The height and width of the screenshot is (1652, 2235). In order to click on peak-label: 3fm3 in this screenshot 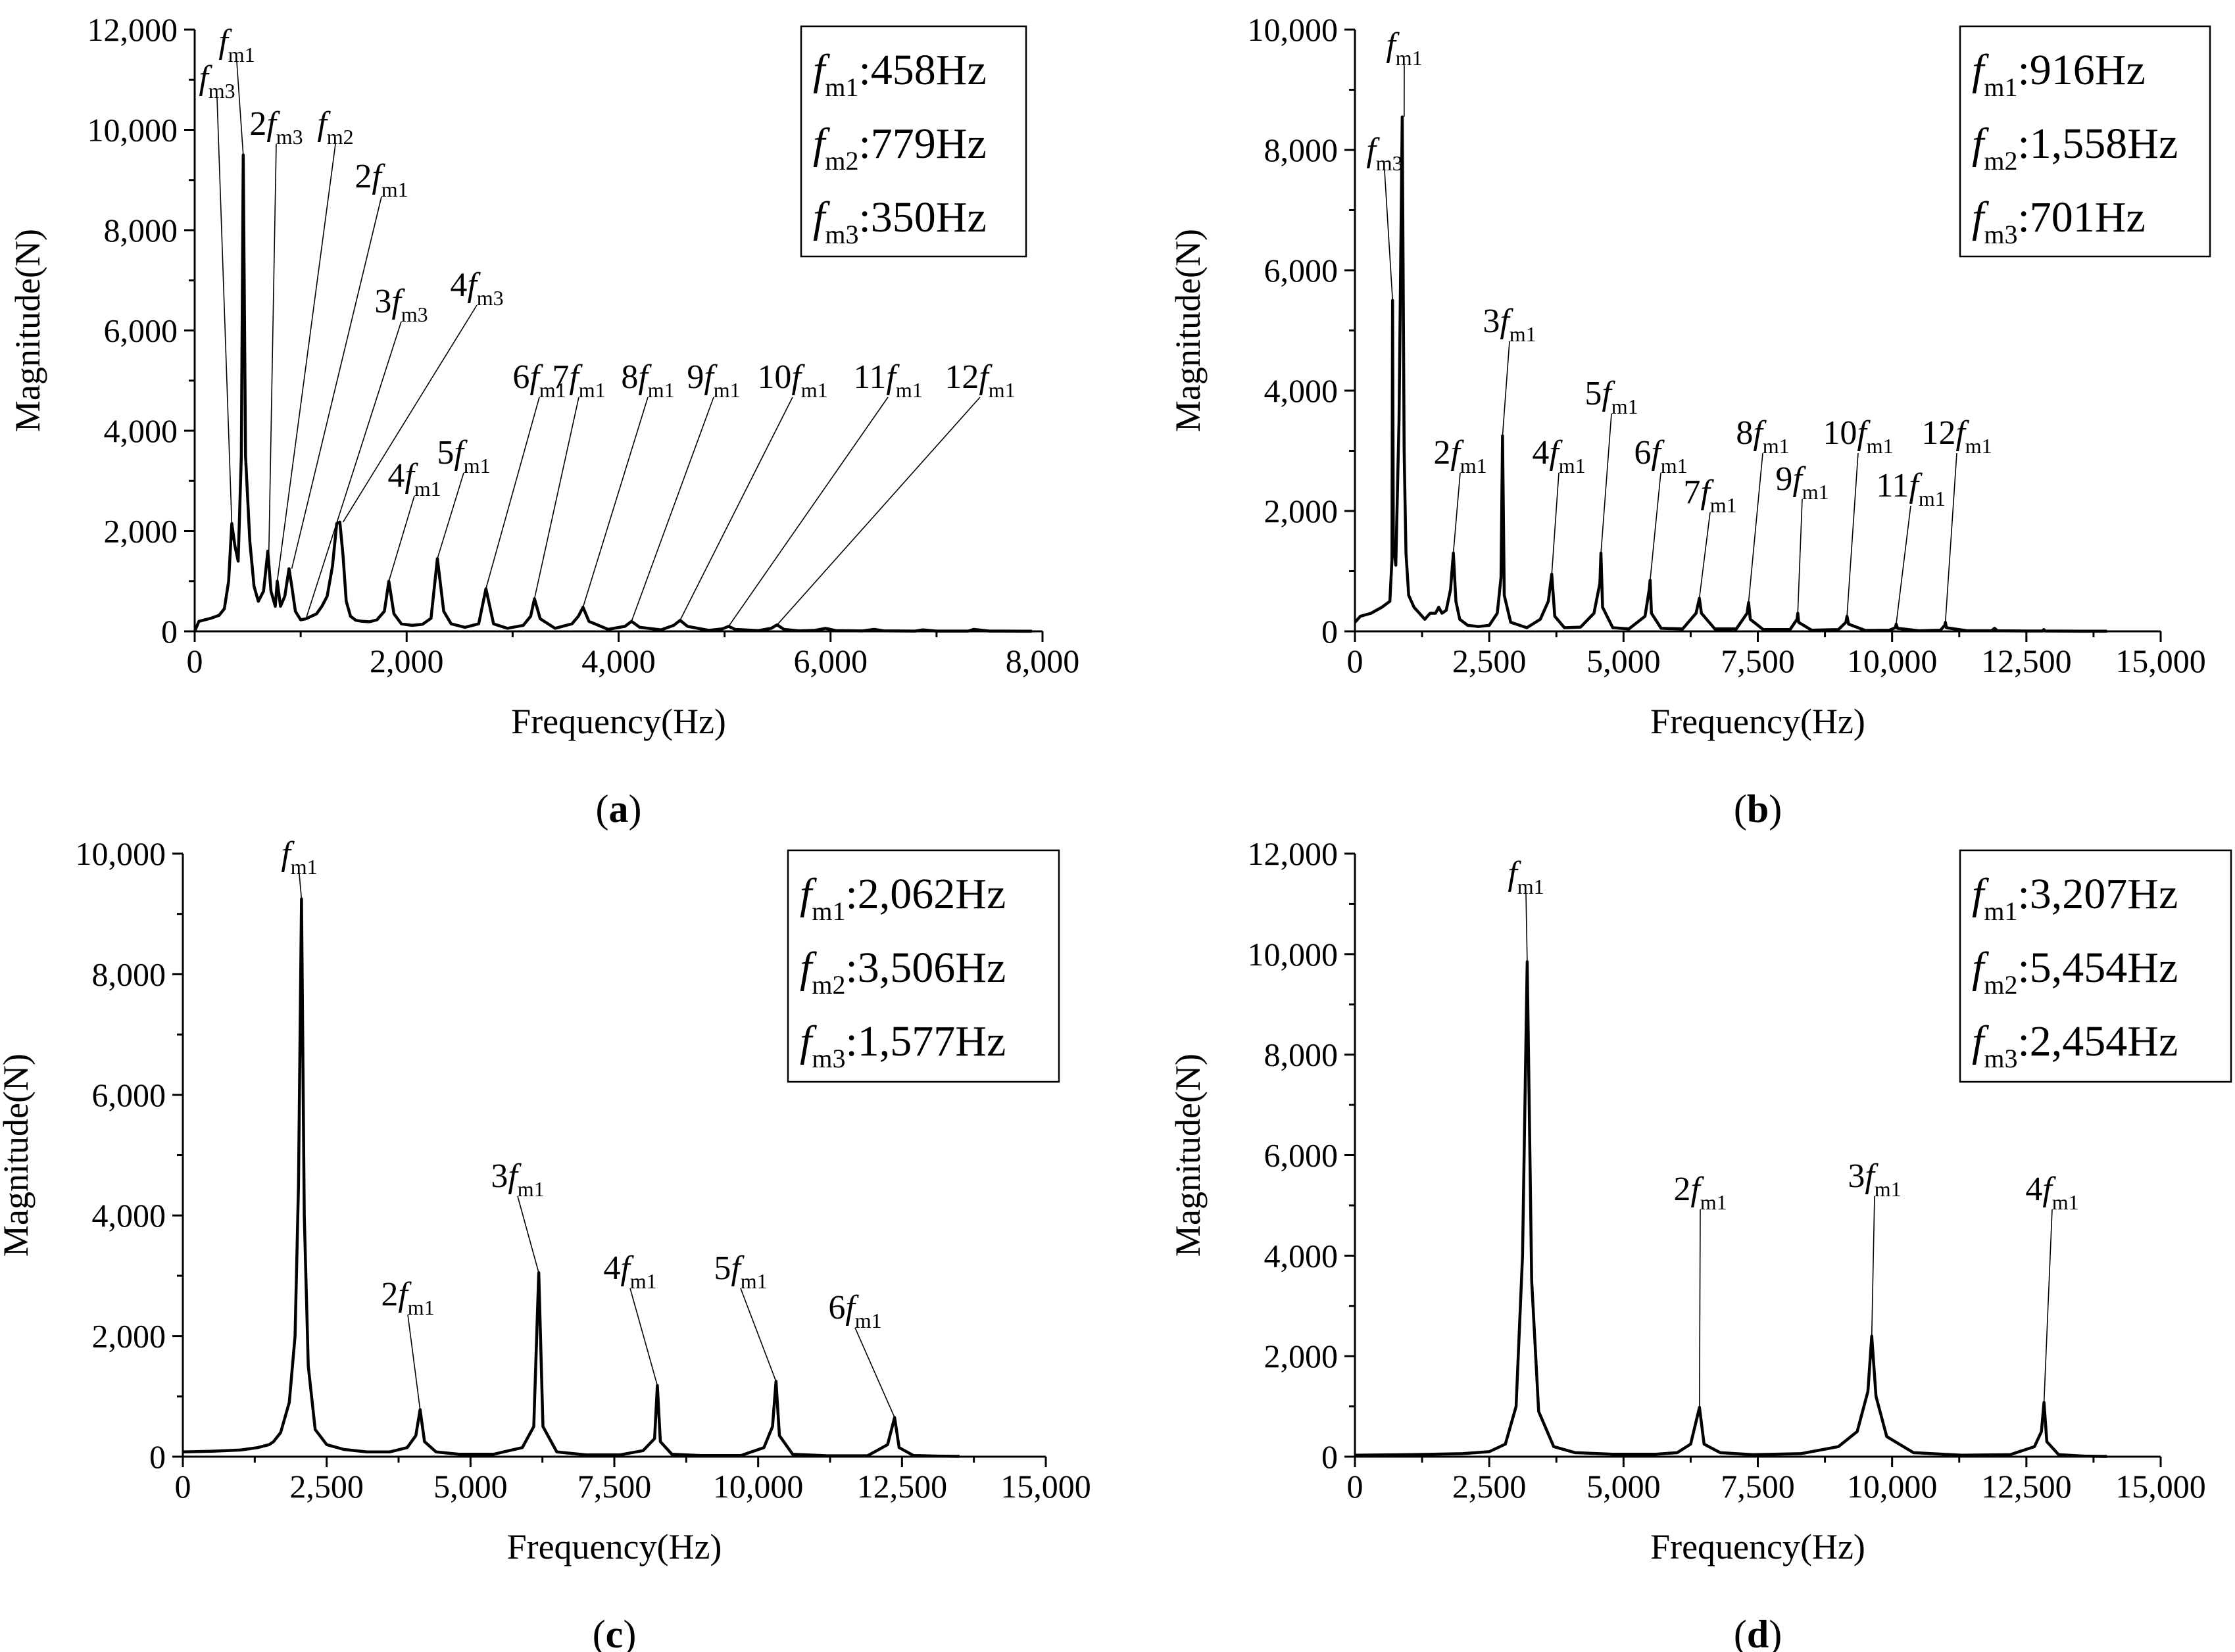, I will do `click(401, 304)`.